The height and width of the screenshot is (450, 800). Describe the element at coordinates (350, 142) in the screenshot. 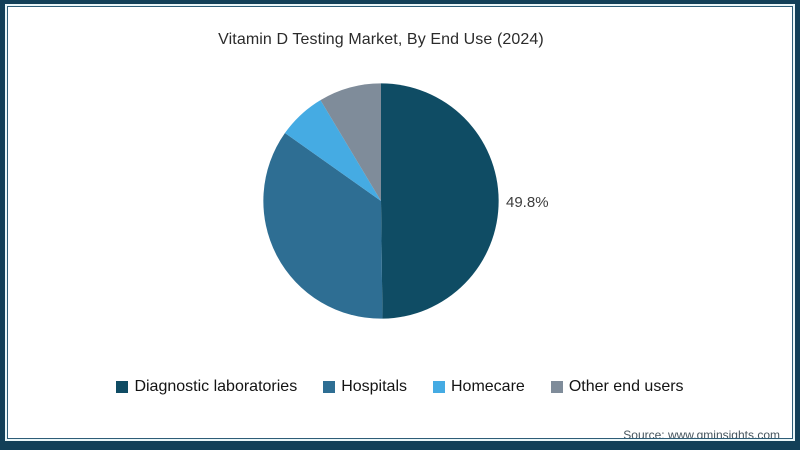

I see `pie-slice-other-end-users` at that location.